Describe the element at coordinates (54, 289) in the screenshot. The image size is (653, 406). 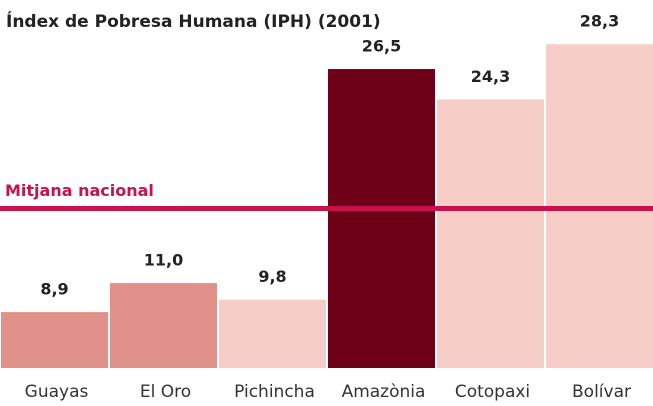
I see `value-label: 8,9` at that location.